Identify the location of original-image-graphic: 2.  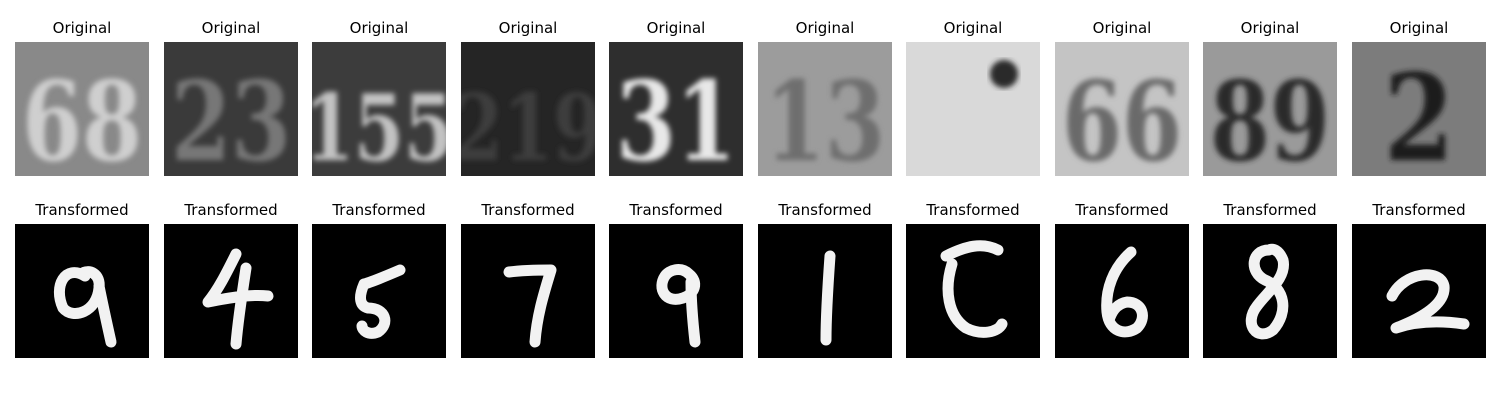
(1419, 109).